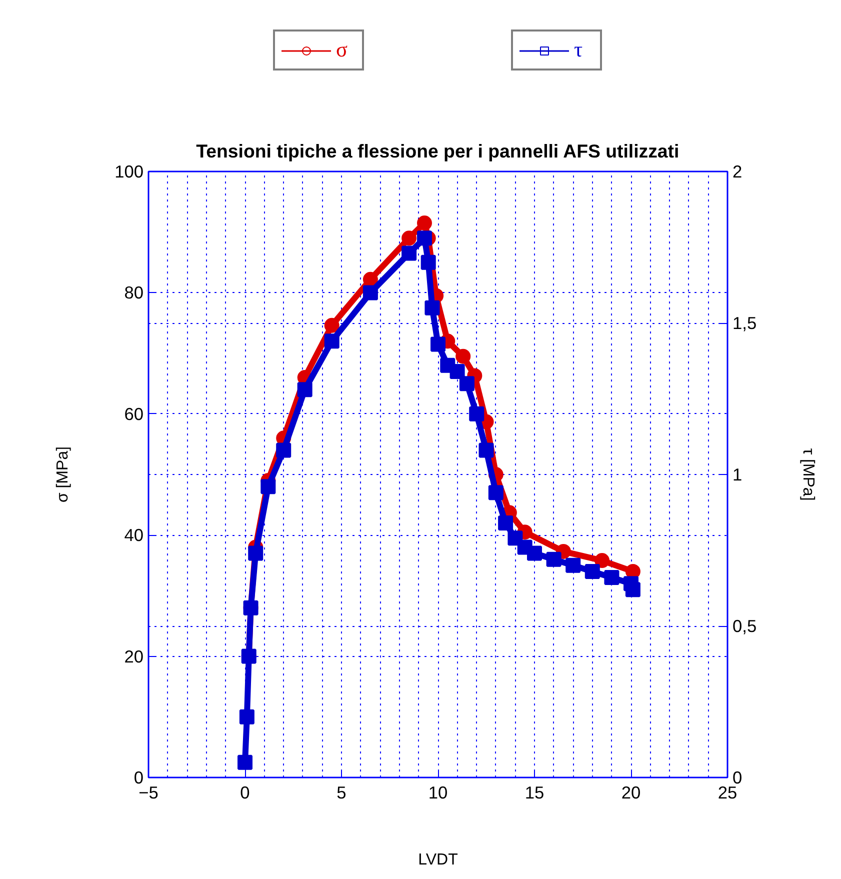 Image resolution: width=841 pixels, height=879 pixels. Describe the element at coordinates (438, 792) in the screenshot. I see `x-tick-label: 10` at that location.